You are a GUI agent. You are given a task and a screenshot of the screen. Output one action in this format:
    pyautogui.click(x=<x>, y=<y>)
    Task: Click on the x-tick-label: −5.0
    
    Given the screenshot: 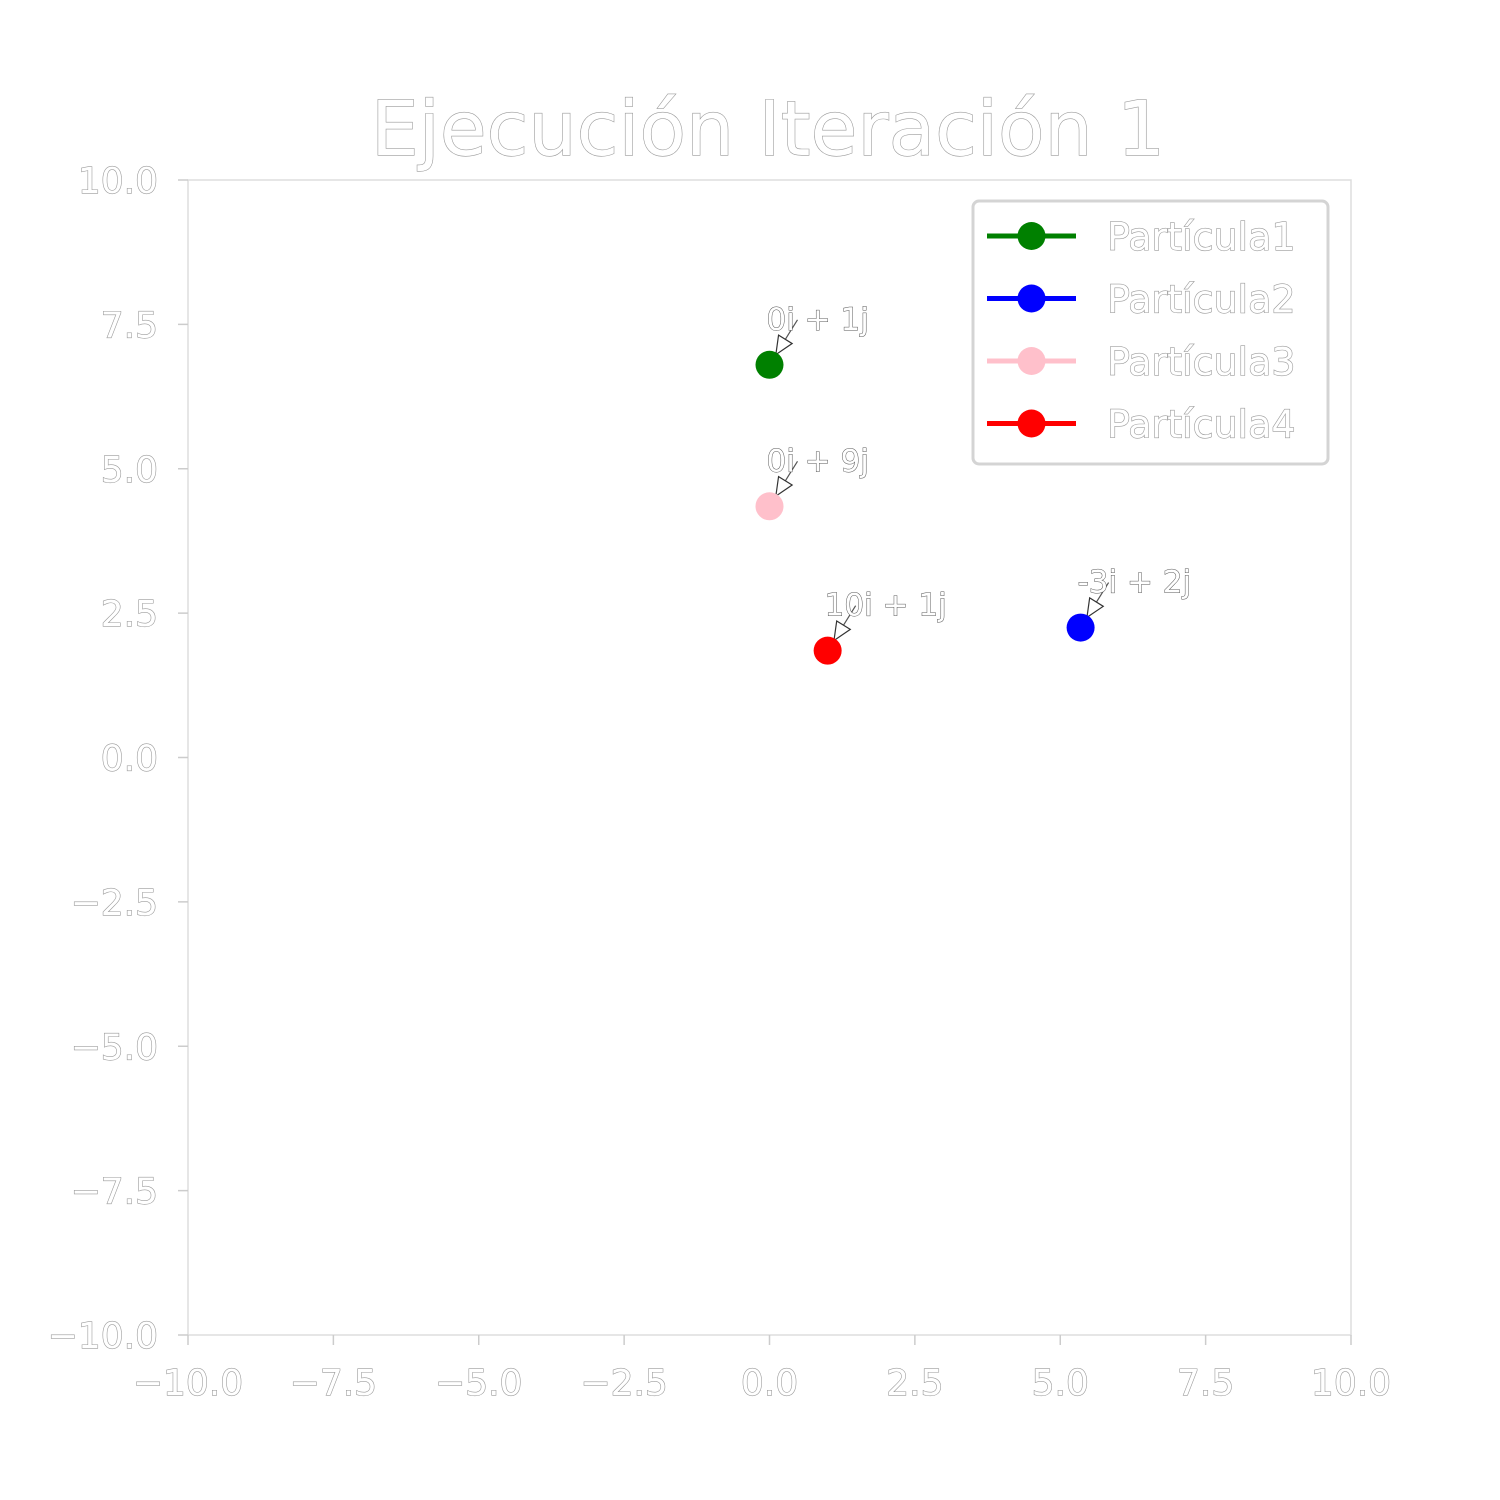 What is the action you would take?
    pyautogui.click(x=478, y=1383)
    